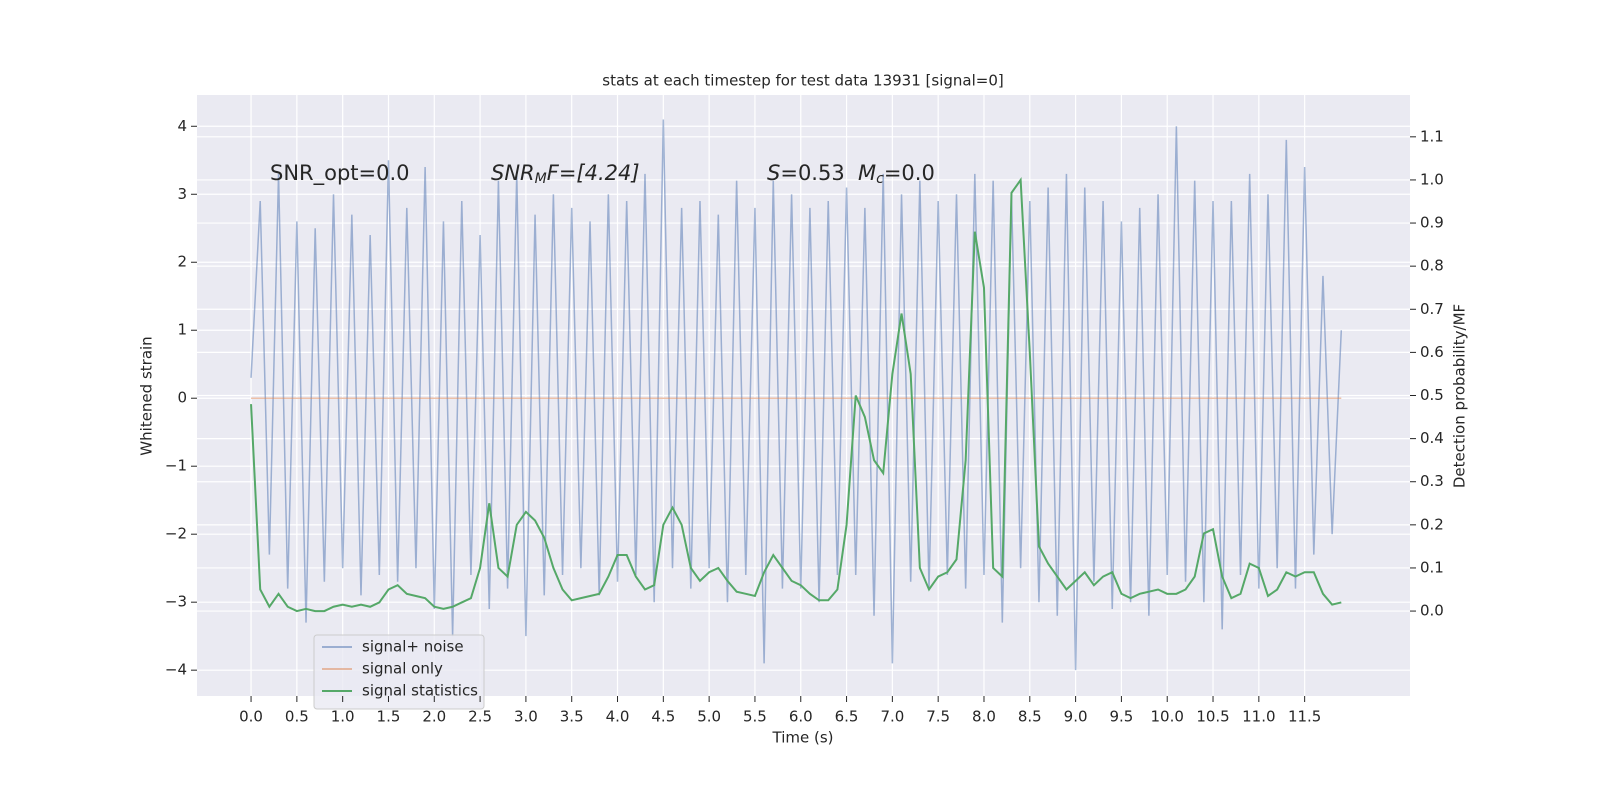 The width and height of the screenshot is (1600, 800). I want to click on x-tick-label: 7.0, so click(892, 717).